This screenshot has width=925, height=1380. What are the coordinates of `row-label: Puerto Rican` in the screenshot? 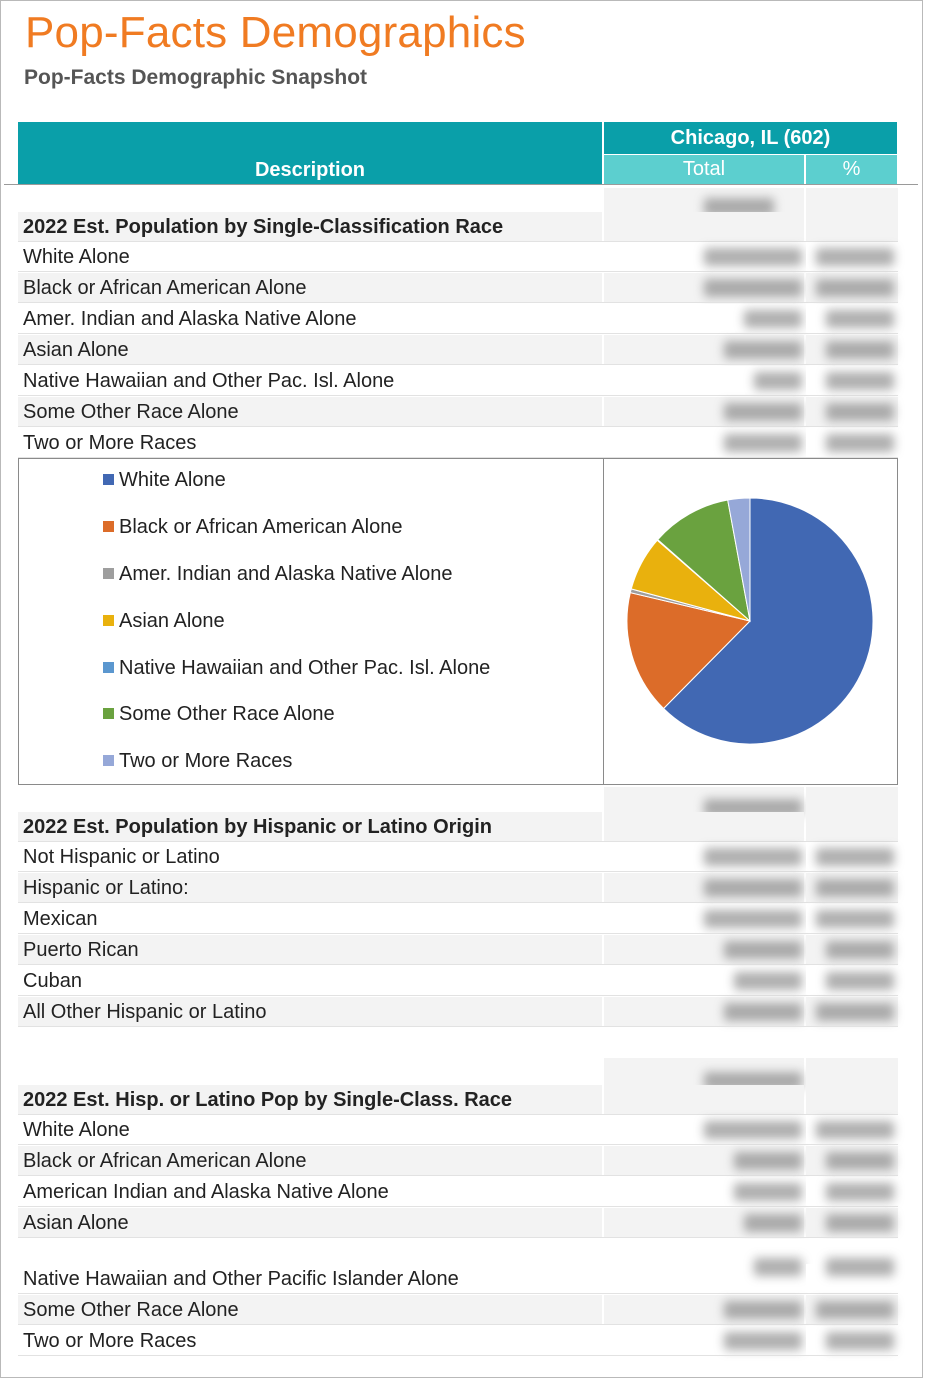 It's located at (310, 950).